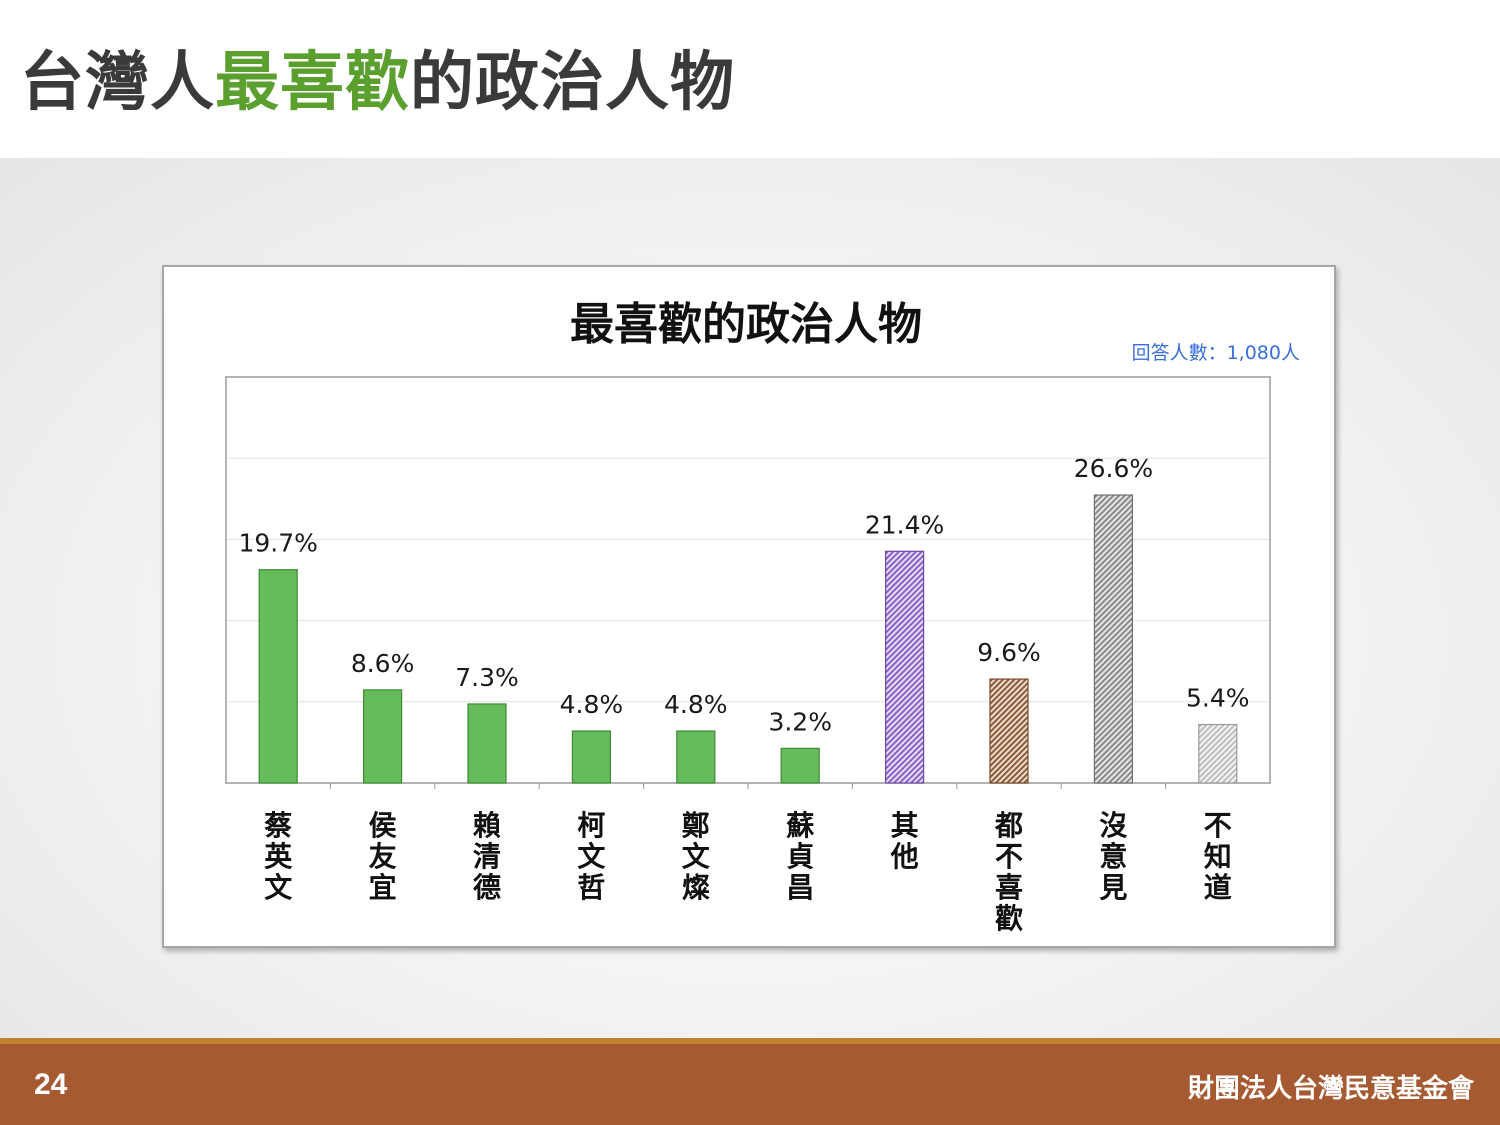 Image resolution: width=1500 pixels, height=1125 pixels. What do you see at coordinates (278, 856) in the screenshot?
I see `category-label: 蔡英文` at bounding box center [278, 856].